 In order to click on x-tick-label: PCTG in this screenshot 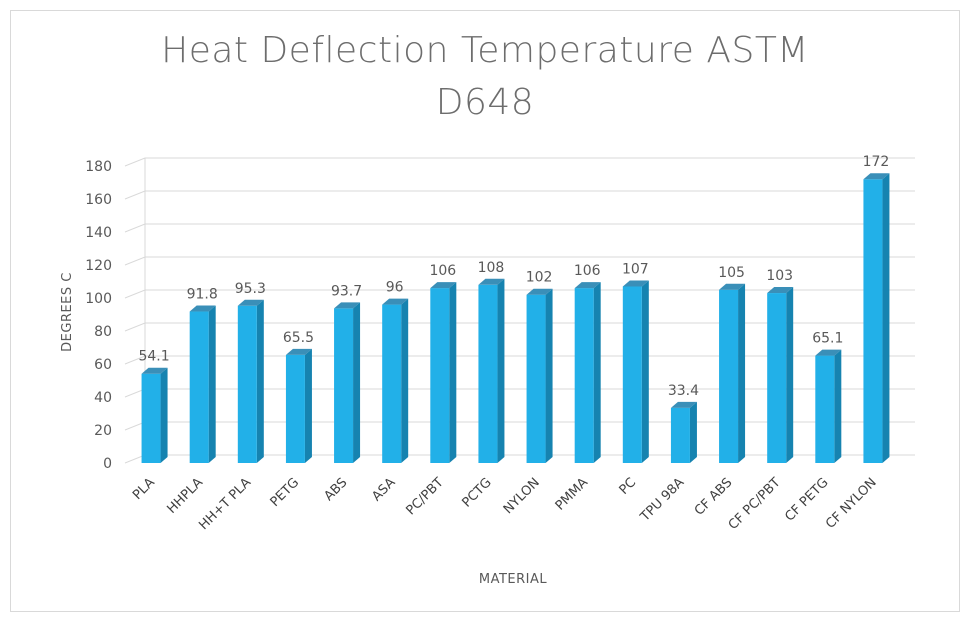, I will do `click(476, 492)`.